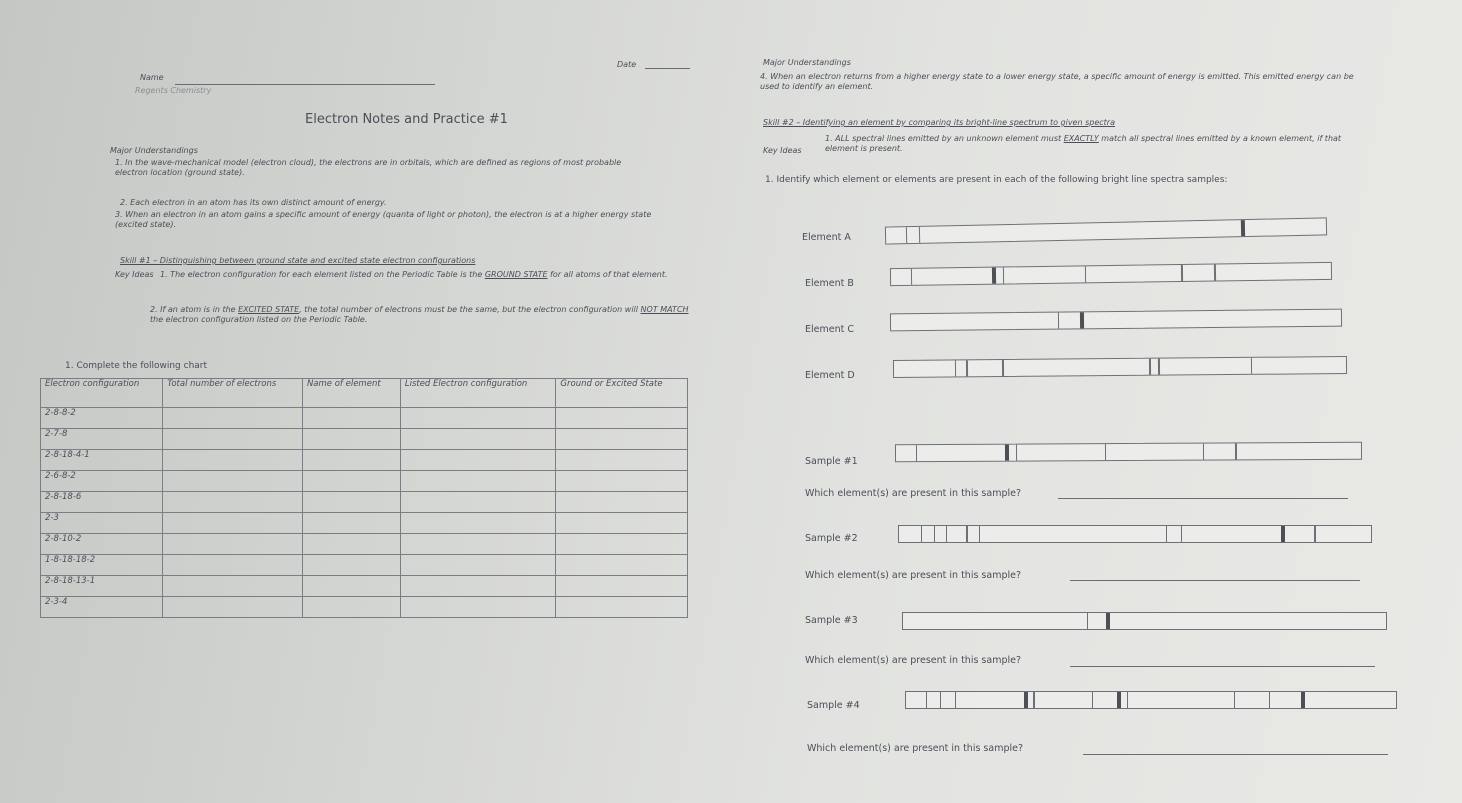 The image size is (1462, 803). What do you see at coordinates (833, 705) in the screenshot?
I see `spectrum-label: Sample #4` at bounding box center [833, 705].